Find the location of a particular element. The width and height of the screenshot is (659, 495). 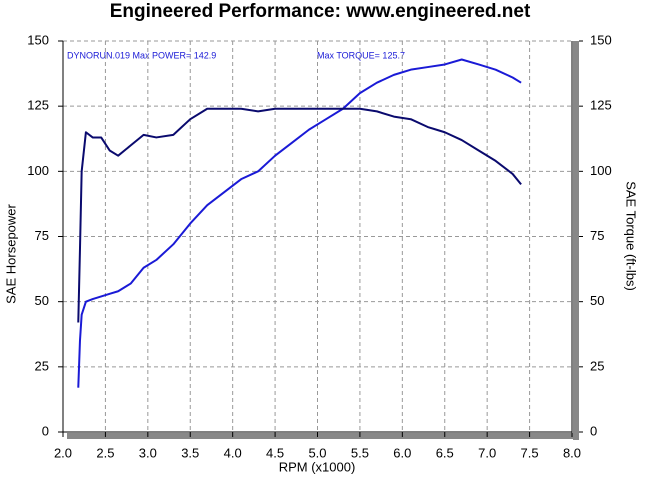

x-tick-label: 5.5 is located at coordinates (360, 452).